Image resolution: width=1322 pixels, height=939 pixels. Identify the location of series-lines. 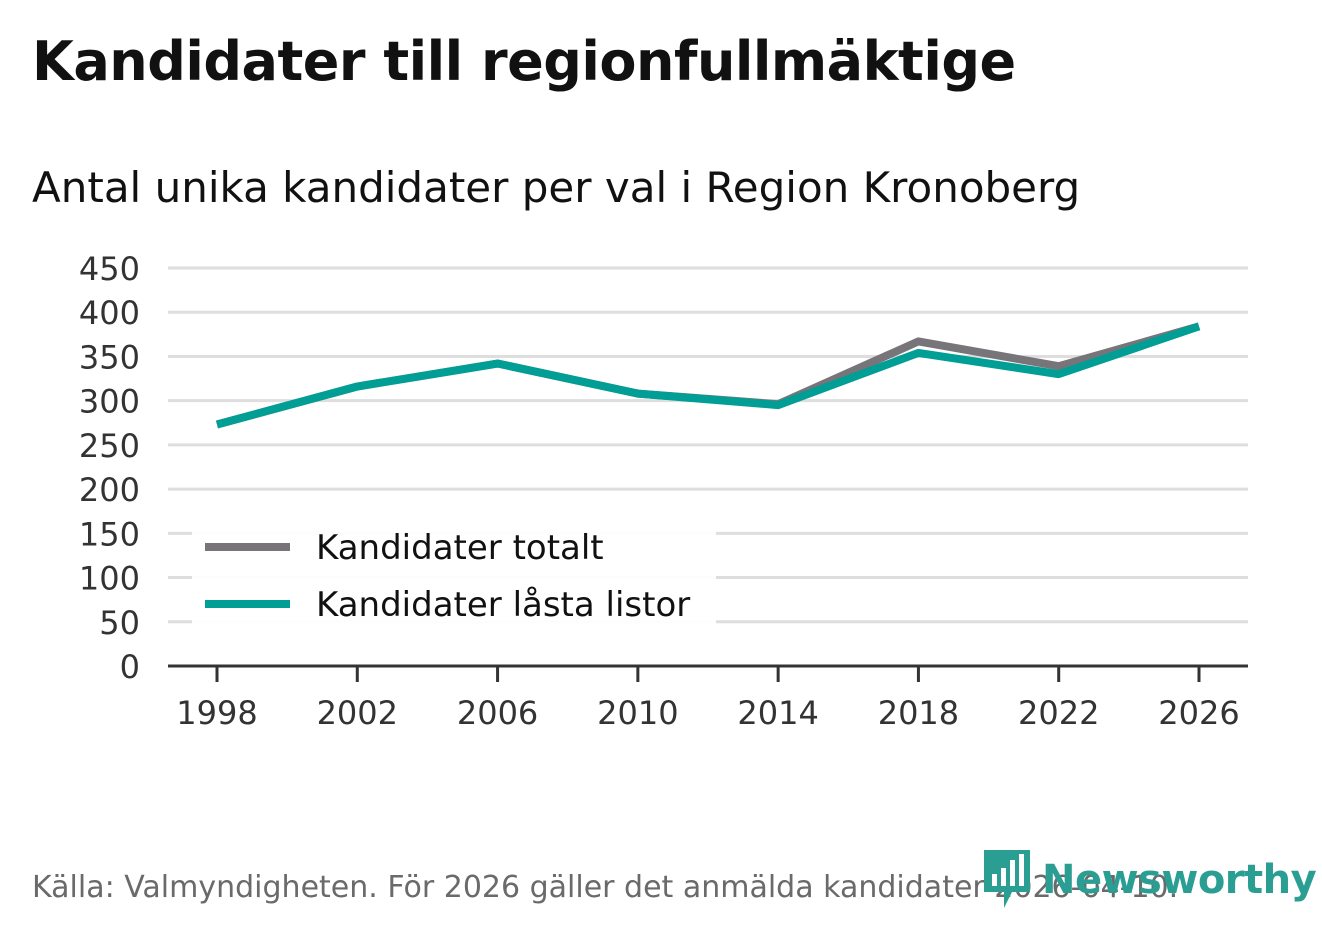
(708, 375).